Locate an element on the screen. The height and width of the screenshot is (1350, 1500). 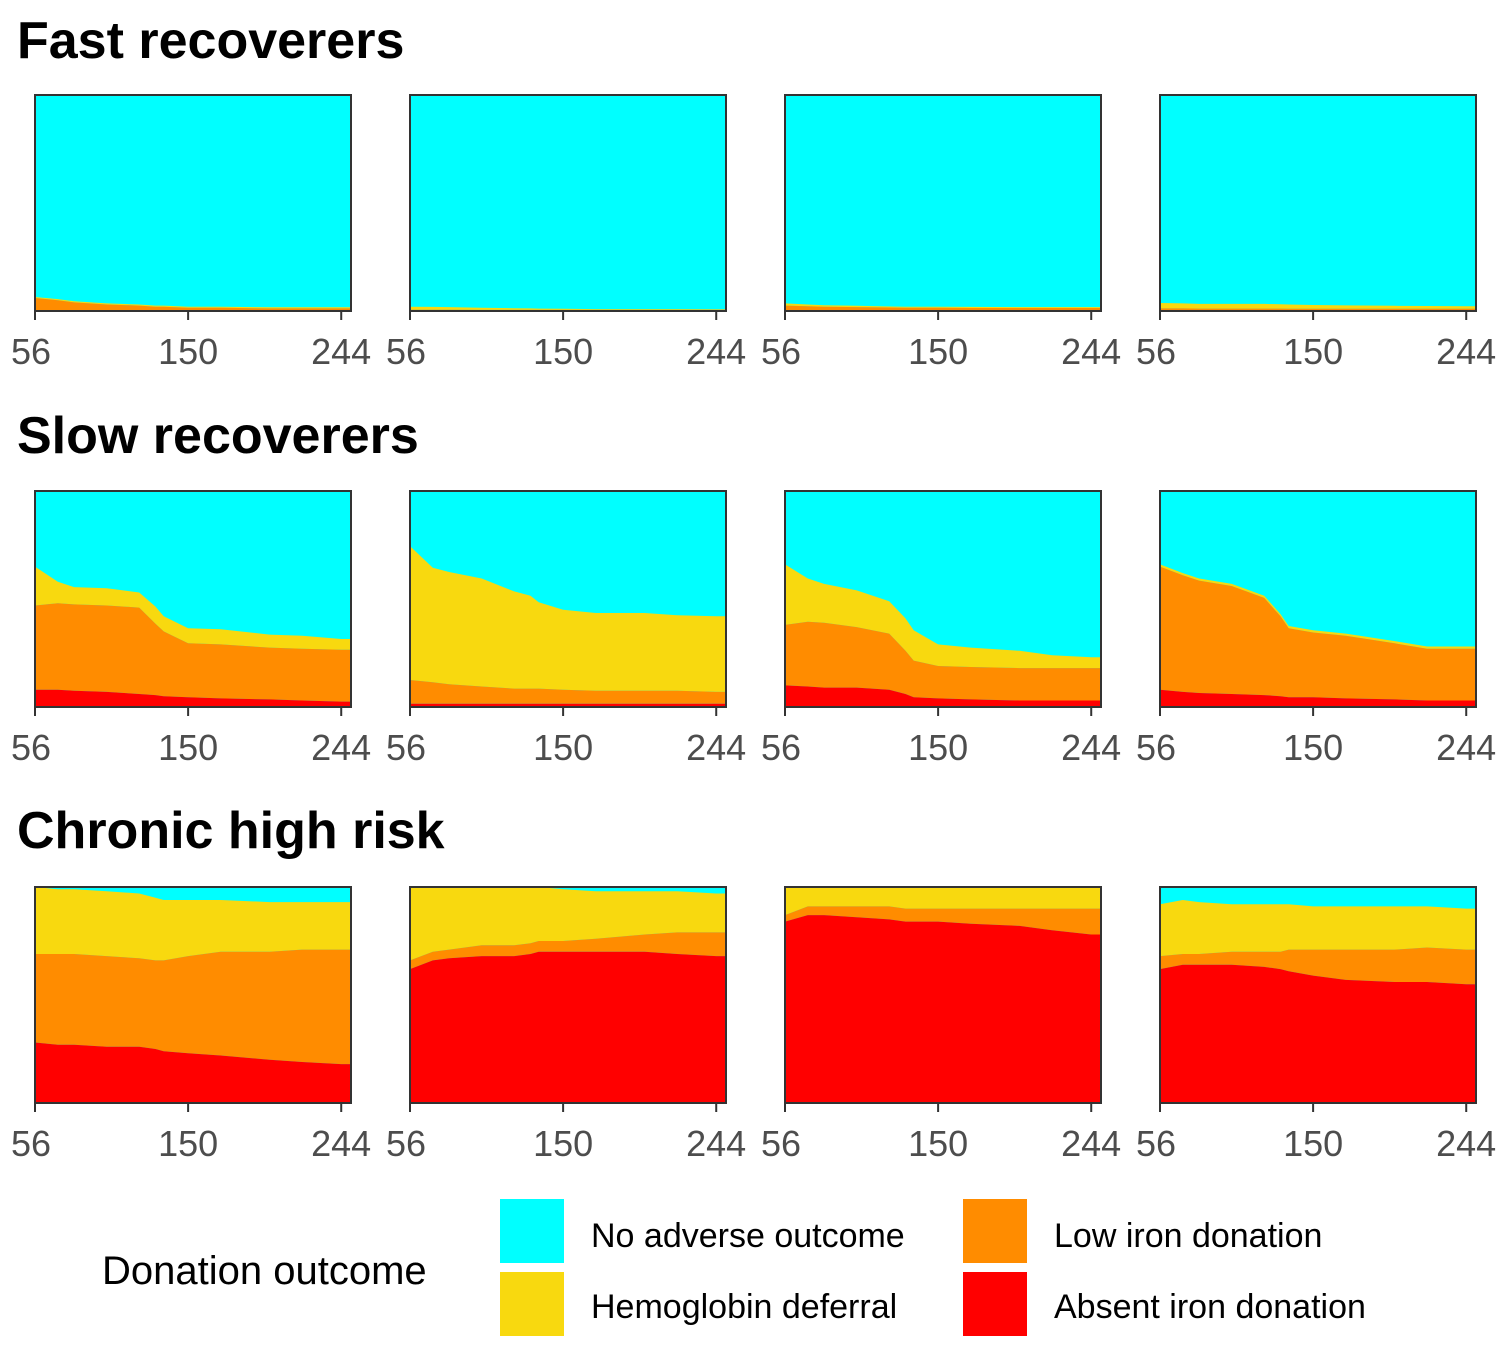
legend-label-none: No adverse outcome is located at coordinates (748, 1236).